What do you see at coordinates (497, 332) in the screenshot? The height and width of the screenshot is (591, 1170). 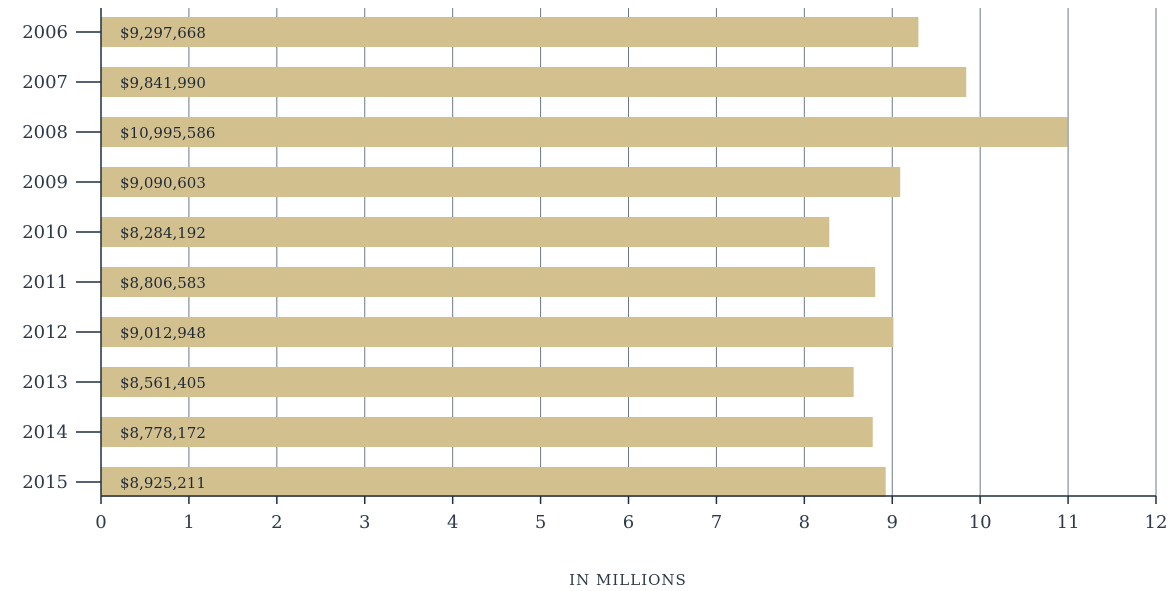 I see `bar-2012` at bounding box center [497, 332].